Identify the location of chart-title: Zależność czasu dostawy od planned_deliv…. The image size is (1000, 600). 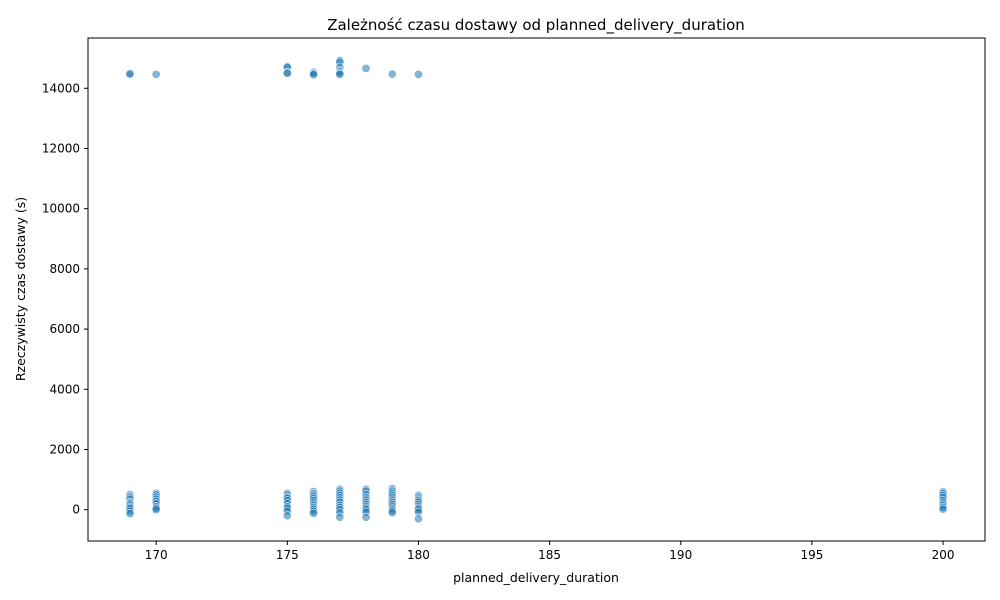
(536, 25).